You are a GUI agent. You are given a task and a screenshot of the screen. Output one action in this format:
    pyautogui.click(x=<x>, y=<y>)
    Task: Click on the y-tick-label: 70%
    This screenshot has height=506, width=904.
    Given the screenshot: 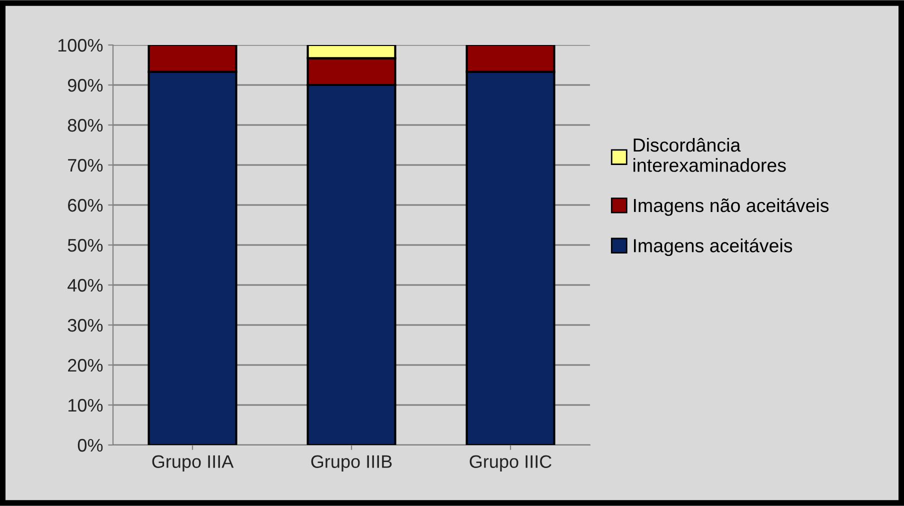 What is the action you would take?
    pyautogui.click(x=85, y=165)
    